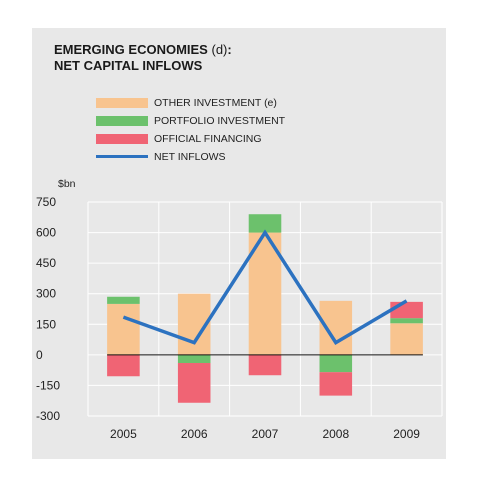 Image resolution: width=478 pixels, height=482 pixels. What do you see at coordinates (122, 156) in the screenshot?
I see `legend-line-net-inflows` at bounding box center [122, 156].